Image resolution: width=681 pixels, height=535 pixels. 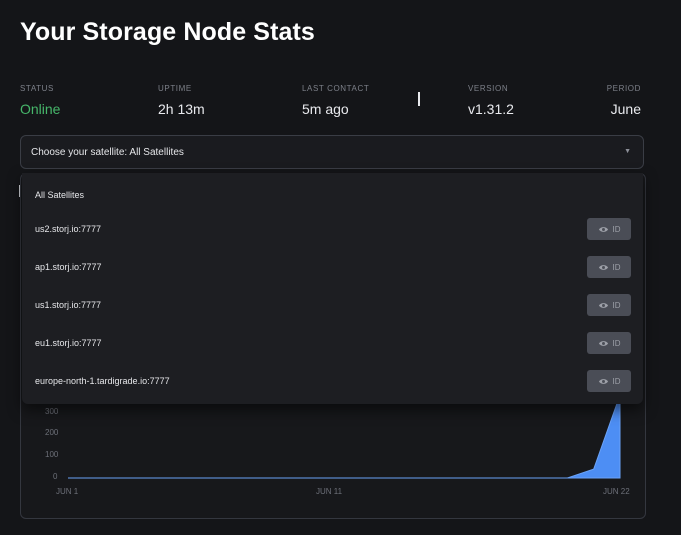 I want to click on dropdown-option: us2.storj.io:7777 ID, so click(x=332, y=230).